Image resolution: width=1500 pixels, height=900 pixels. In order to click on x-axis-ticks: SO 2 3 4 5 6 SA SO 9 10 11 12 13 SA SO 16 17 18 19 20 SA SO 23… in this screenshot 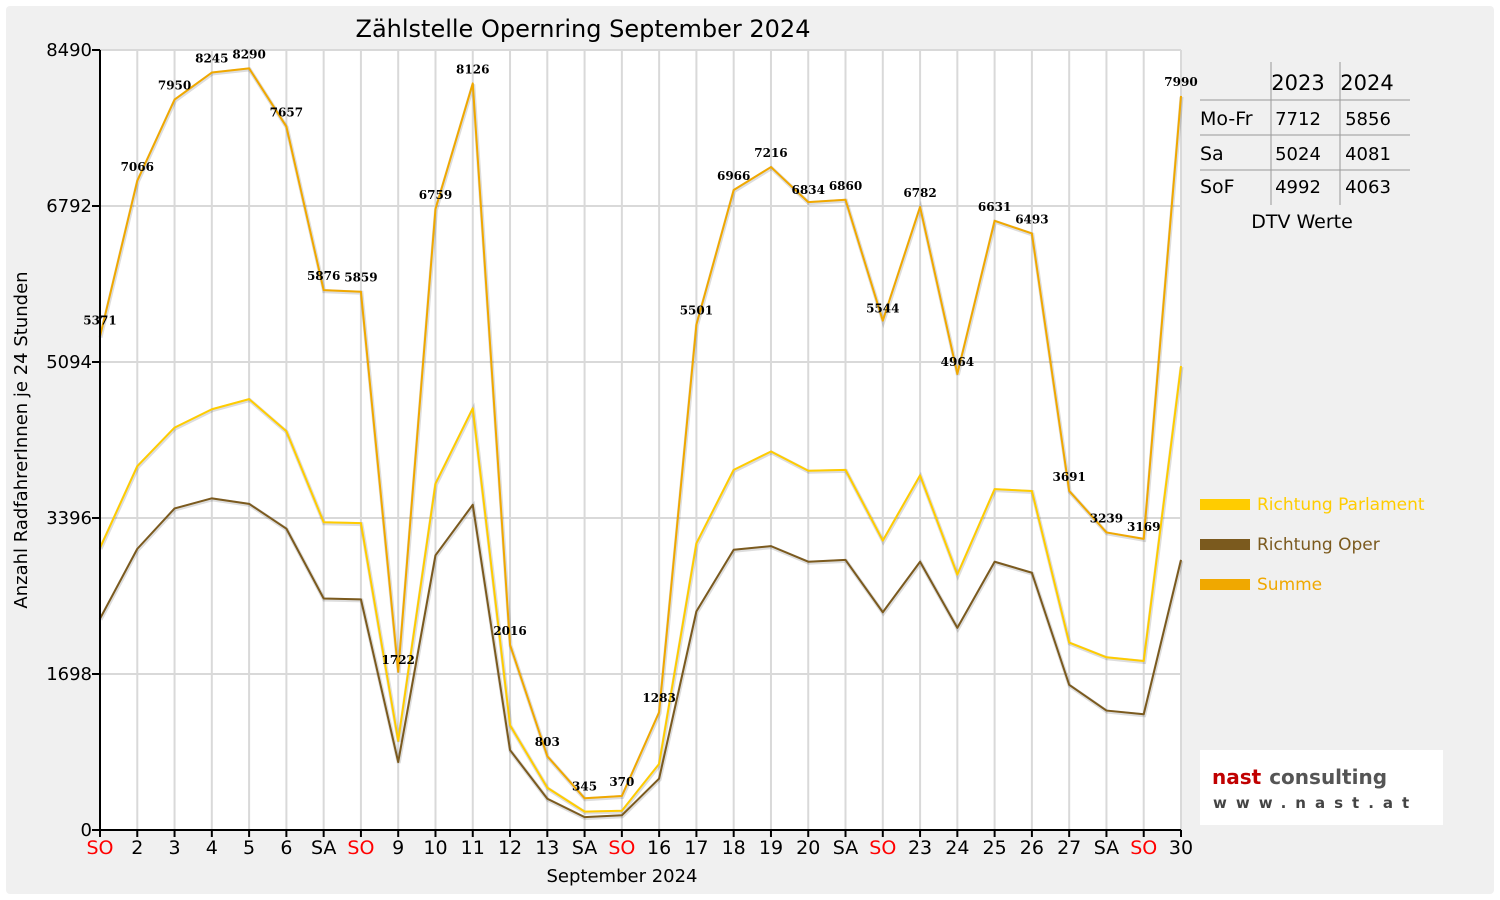, I will do `click(639, 844)`.